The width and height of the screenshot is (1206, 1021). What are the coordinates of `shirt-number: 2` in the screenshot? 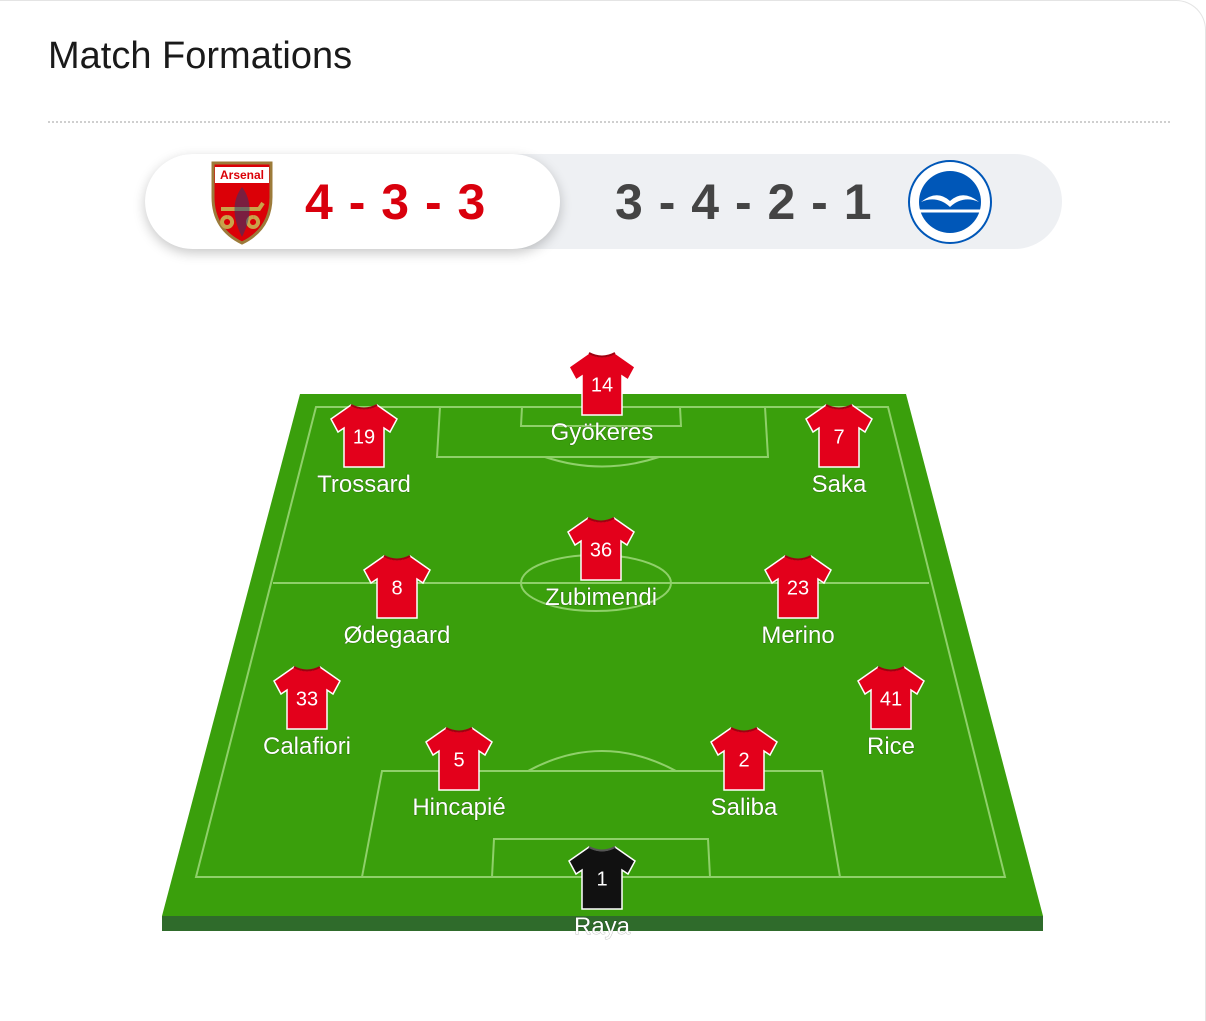 It's located at (743, 760).